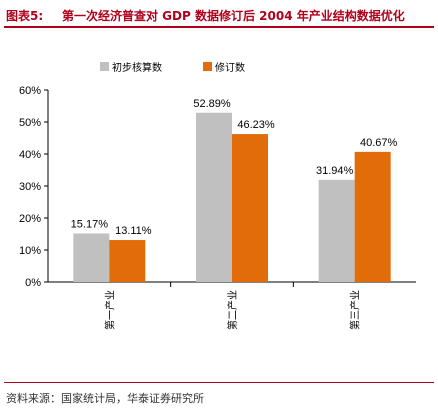  I want to click on data-label: 52.89%, so click(212, 104).